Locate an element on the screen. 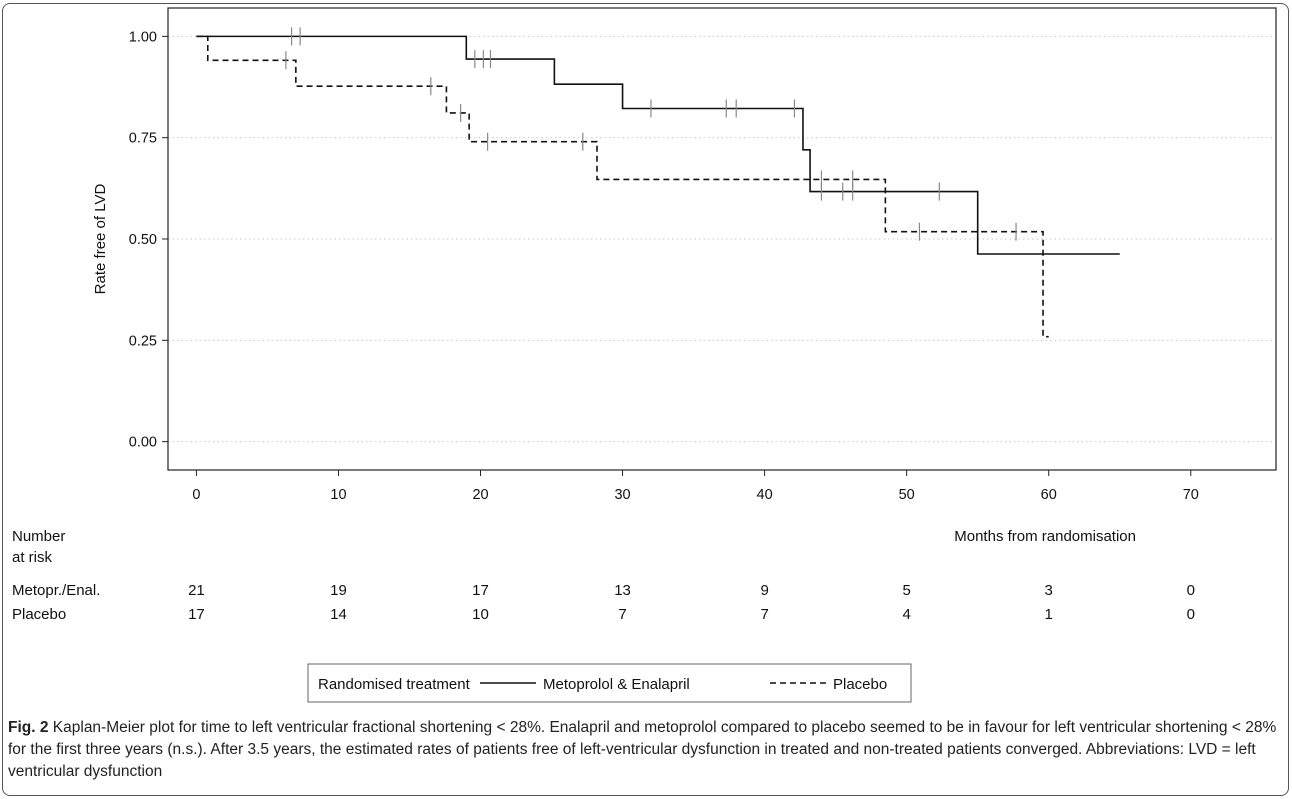  x-axis-label: Months from randomisation is located at coordinates (1045, 536).